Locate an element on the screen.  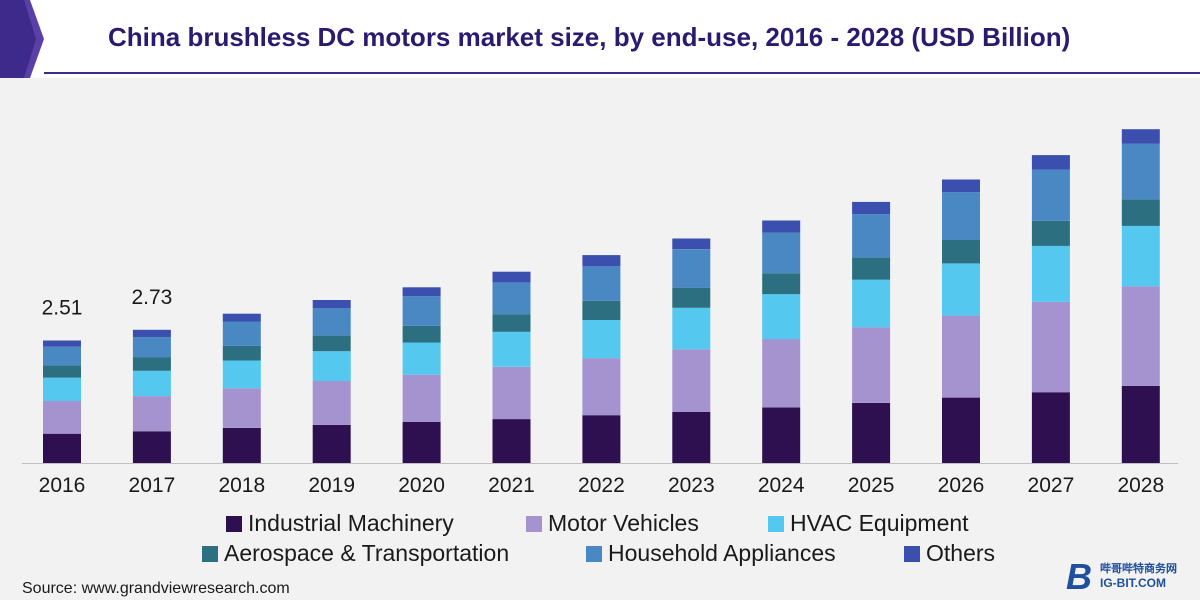
bar-2026-others is located at coordinates (961, 186).